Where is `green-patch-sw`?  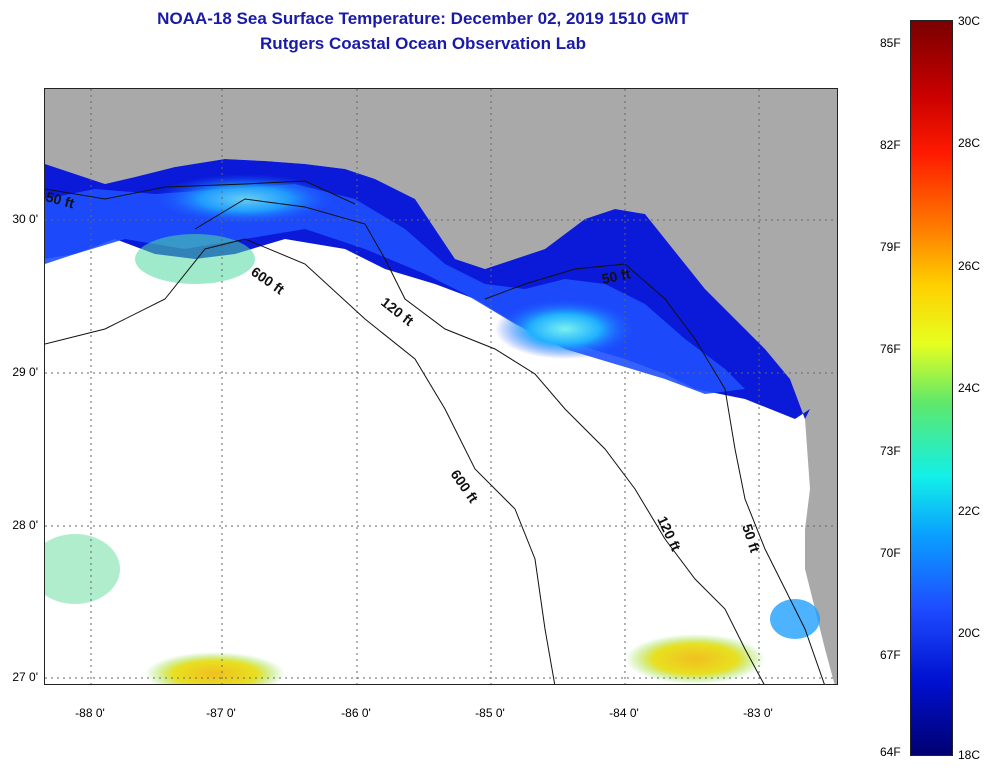
green-patch-sw is located at coordinates (82, 569).